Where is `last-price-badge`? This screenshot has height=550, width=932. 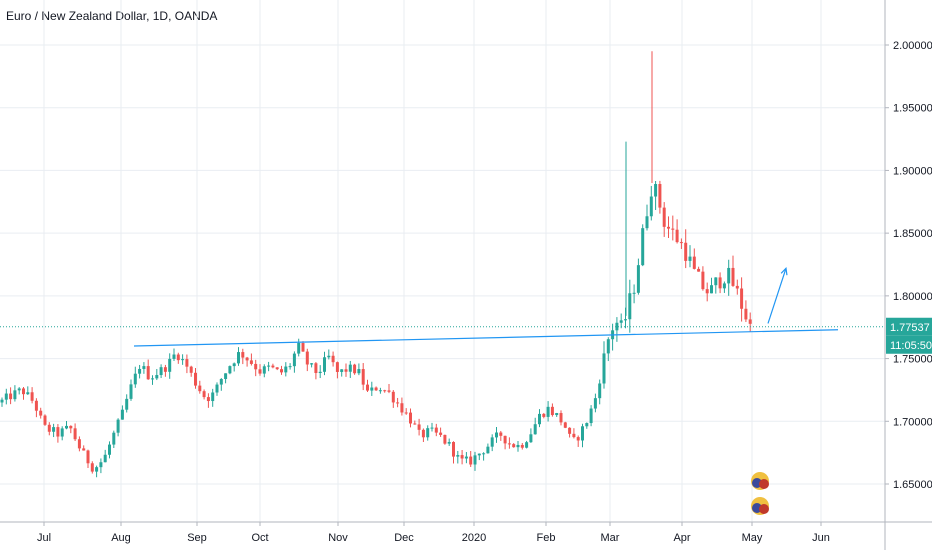 last-price-badge is located at coordinates (909, 326).